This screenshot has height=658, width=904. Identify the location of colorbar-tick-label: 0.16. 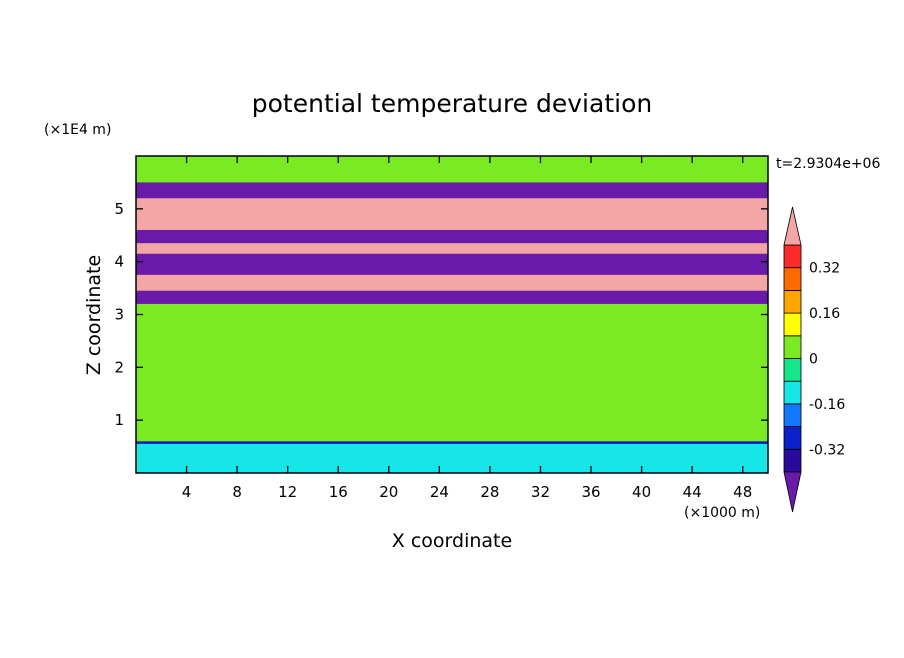
(824, 314).